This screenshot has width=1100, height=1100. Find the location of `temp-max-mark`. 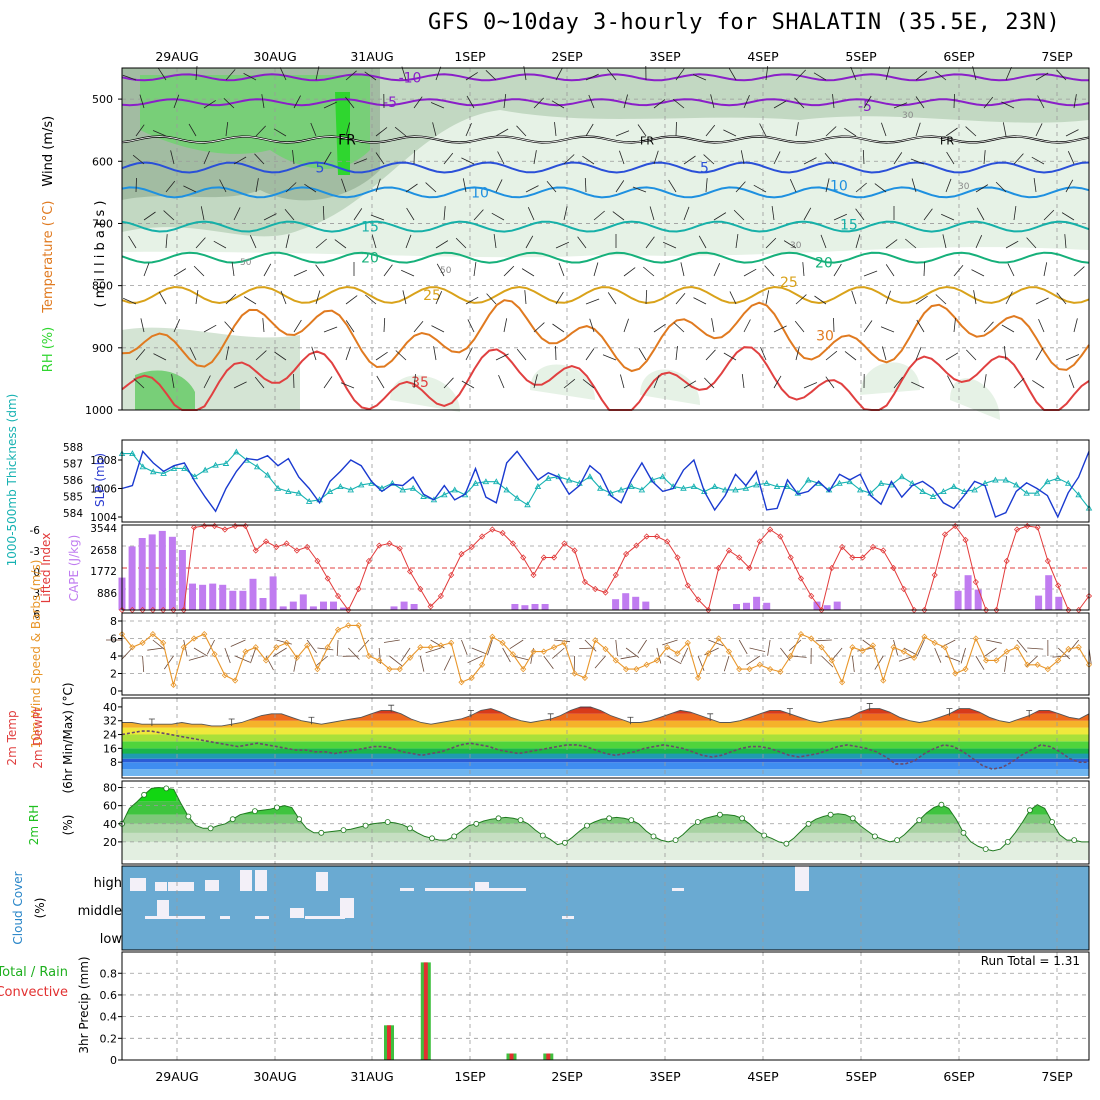

temp-max-mark is located at coordinates (550, 717).